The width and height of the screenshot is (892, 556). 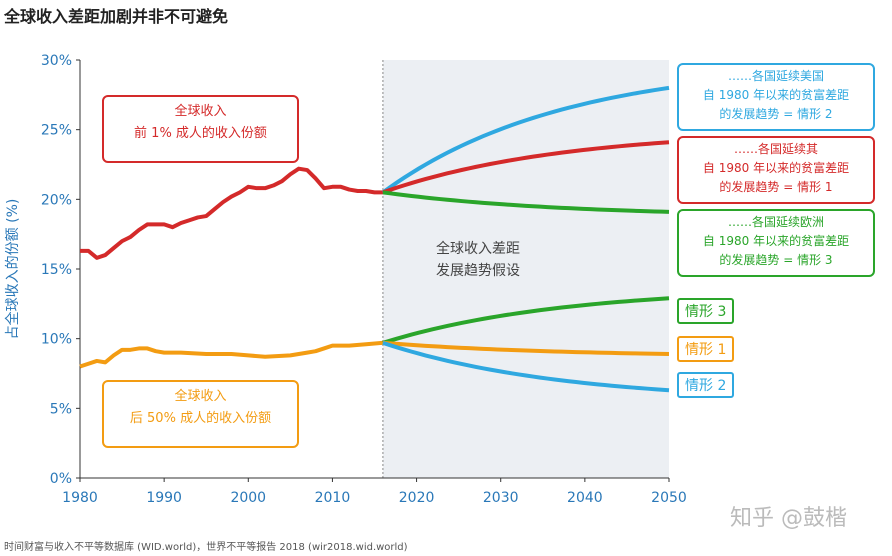 What do you see at coordinates (56, 61) in the screenshot?
I see `y-tick-label: 30%` at bounding box center [56, 61].